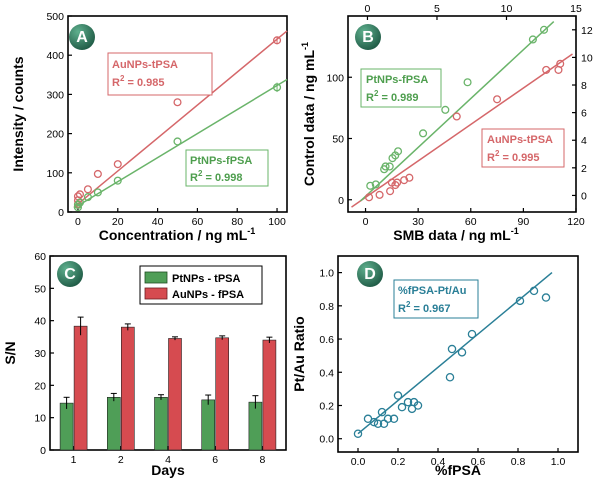 The height and width of the screenshot is (480, 604). I want to click on panel-c-x-title: Days, so click(168, 470).